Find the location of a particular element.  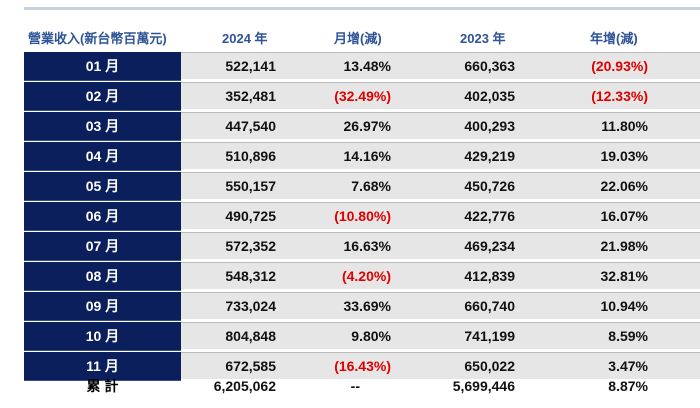

table-row: 11 月 672,585 (16.43%) 650,022 3.47% is located at coordinates (362, 367).